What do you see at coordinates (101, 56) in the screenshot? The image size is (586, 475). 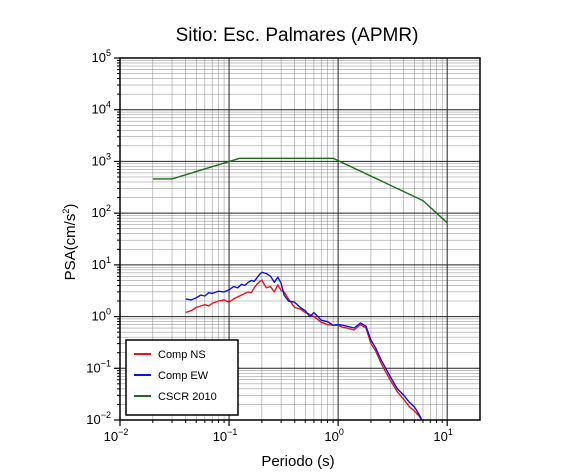 I see `y-tick-label: 10⁵` at bounding box center [101, 56].